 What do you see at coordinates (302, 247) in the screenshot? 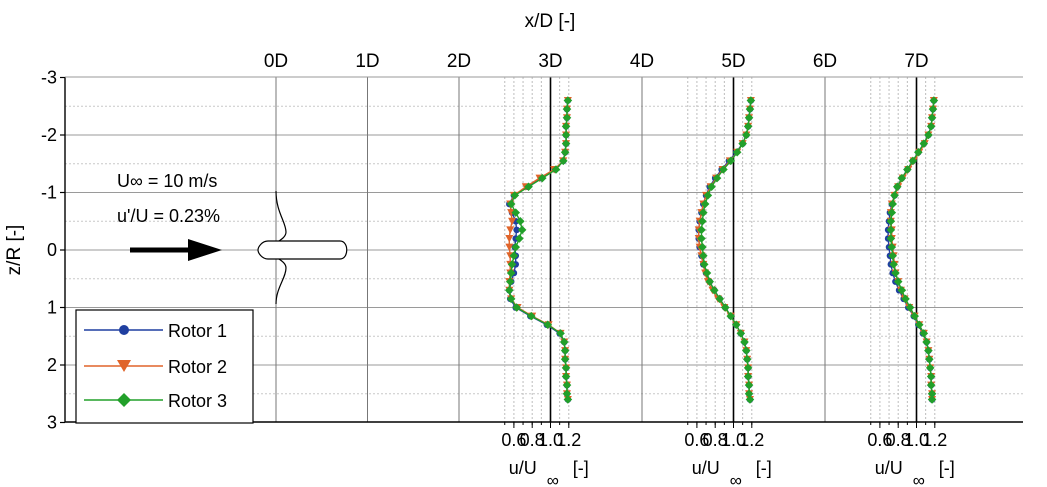
I see `turbine-icon` at bounding box center [302, 247].